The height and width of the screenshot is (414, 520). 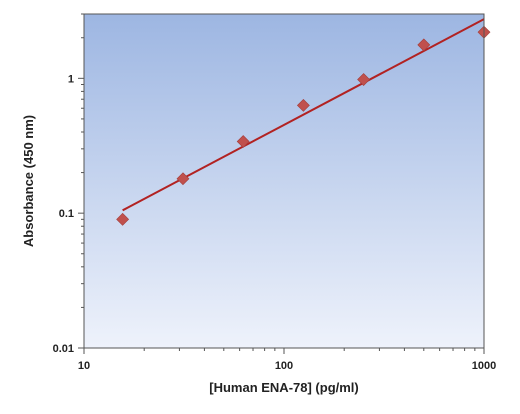 What do you see at coordinates (66, 214) in the screenshot?
I see `y-tick-label: 0.1` at bounding box center [66, 214].